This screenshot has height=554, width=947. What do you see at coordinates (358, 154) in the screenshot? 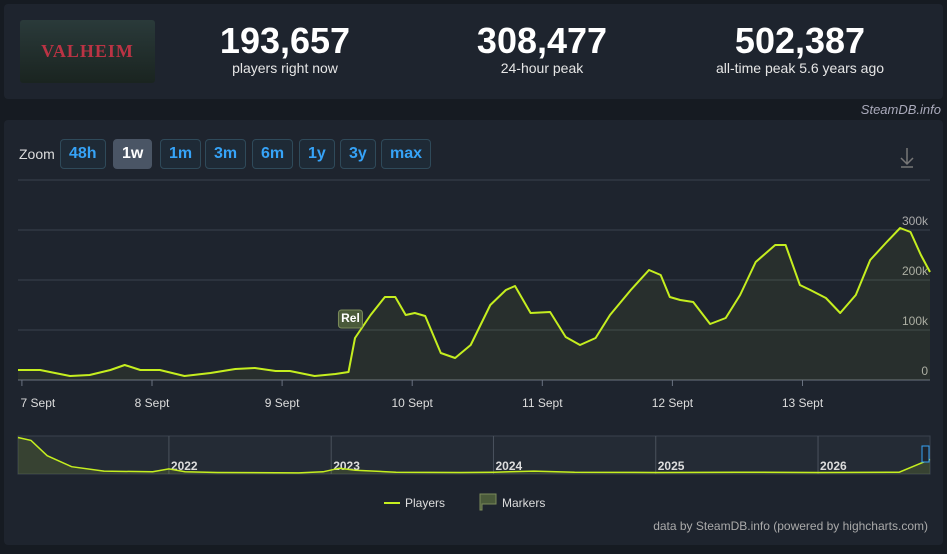
I see `zoom-button: 3y` at bounding box center [358, 154].